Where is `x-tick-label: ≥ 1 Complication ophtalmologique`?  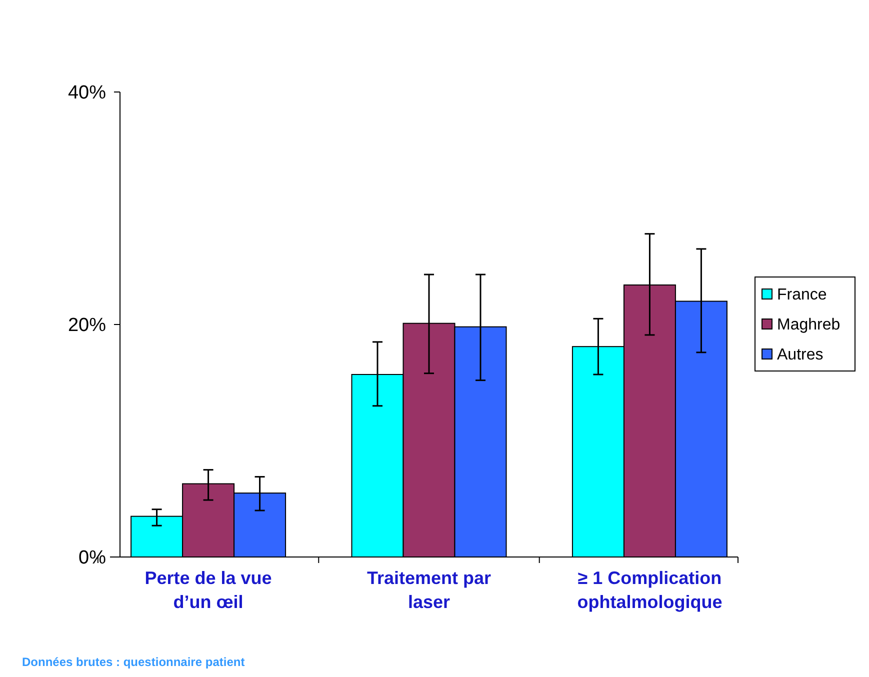
x-tick-label: ≥ 1 Complication ophtalmologique is located at coordinates (649, 590).